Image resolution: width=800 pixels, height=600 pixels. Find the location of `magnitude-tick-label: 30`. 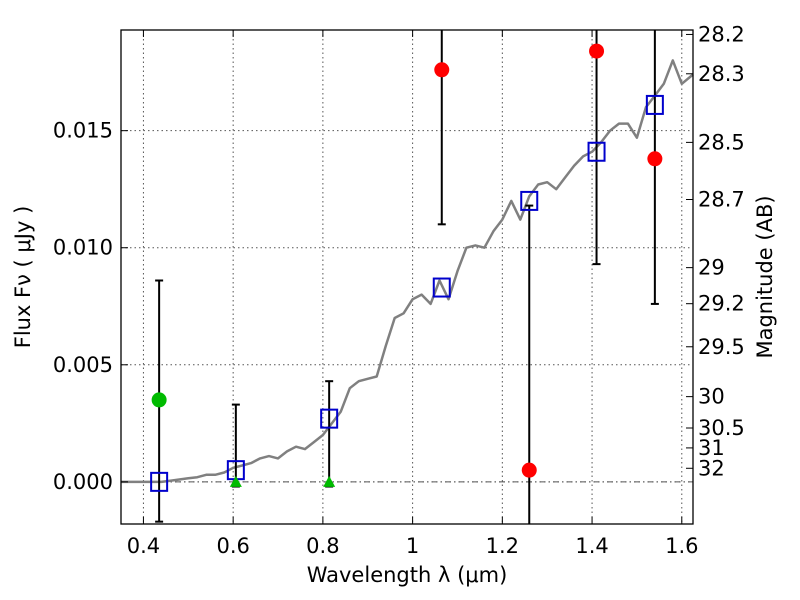

magnitude-tick-label: 30 is located at coordinates (711, 397).